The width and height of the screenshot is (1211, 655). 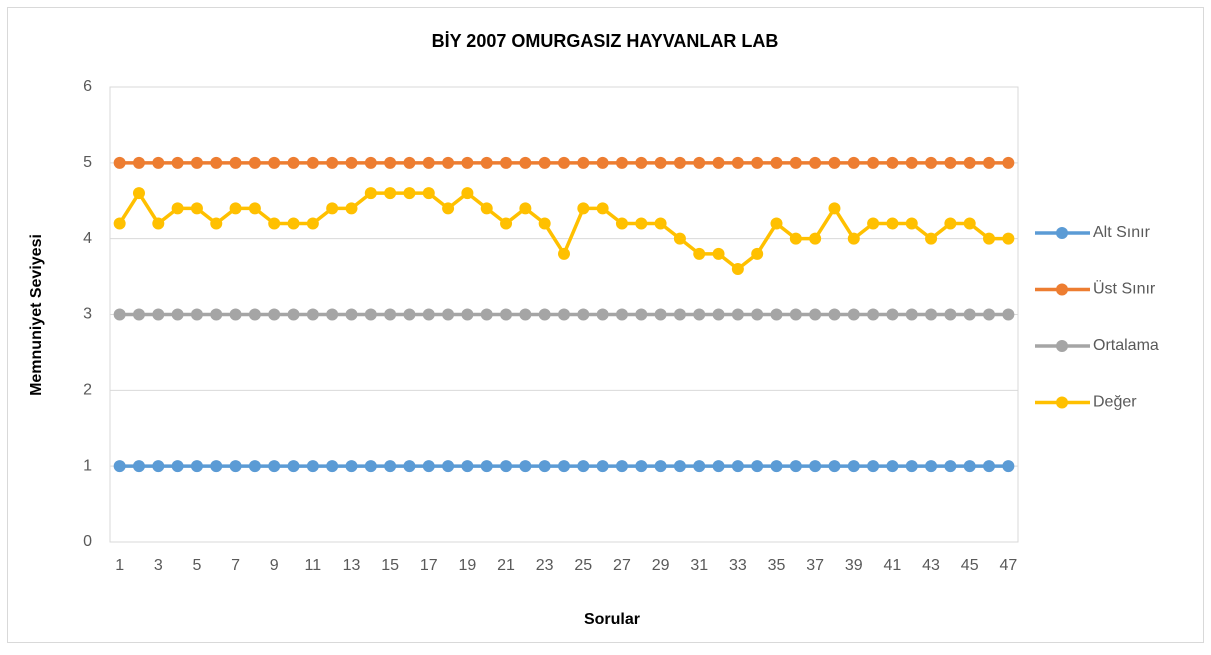 What do you see at coordinates (36, 315) in the screenshot?
I see `y-axis-title: Memnuniyet Seviyesi` at bounding box center [36, 315].